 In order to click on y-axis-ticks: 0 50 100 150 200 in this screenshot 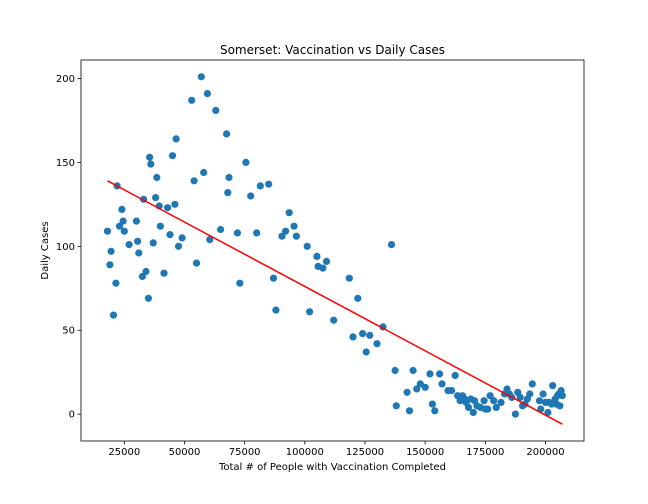, I will do `click(68, 247)`.